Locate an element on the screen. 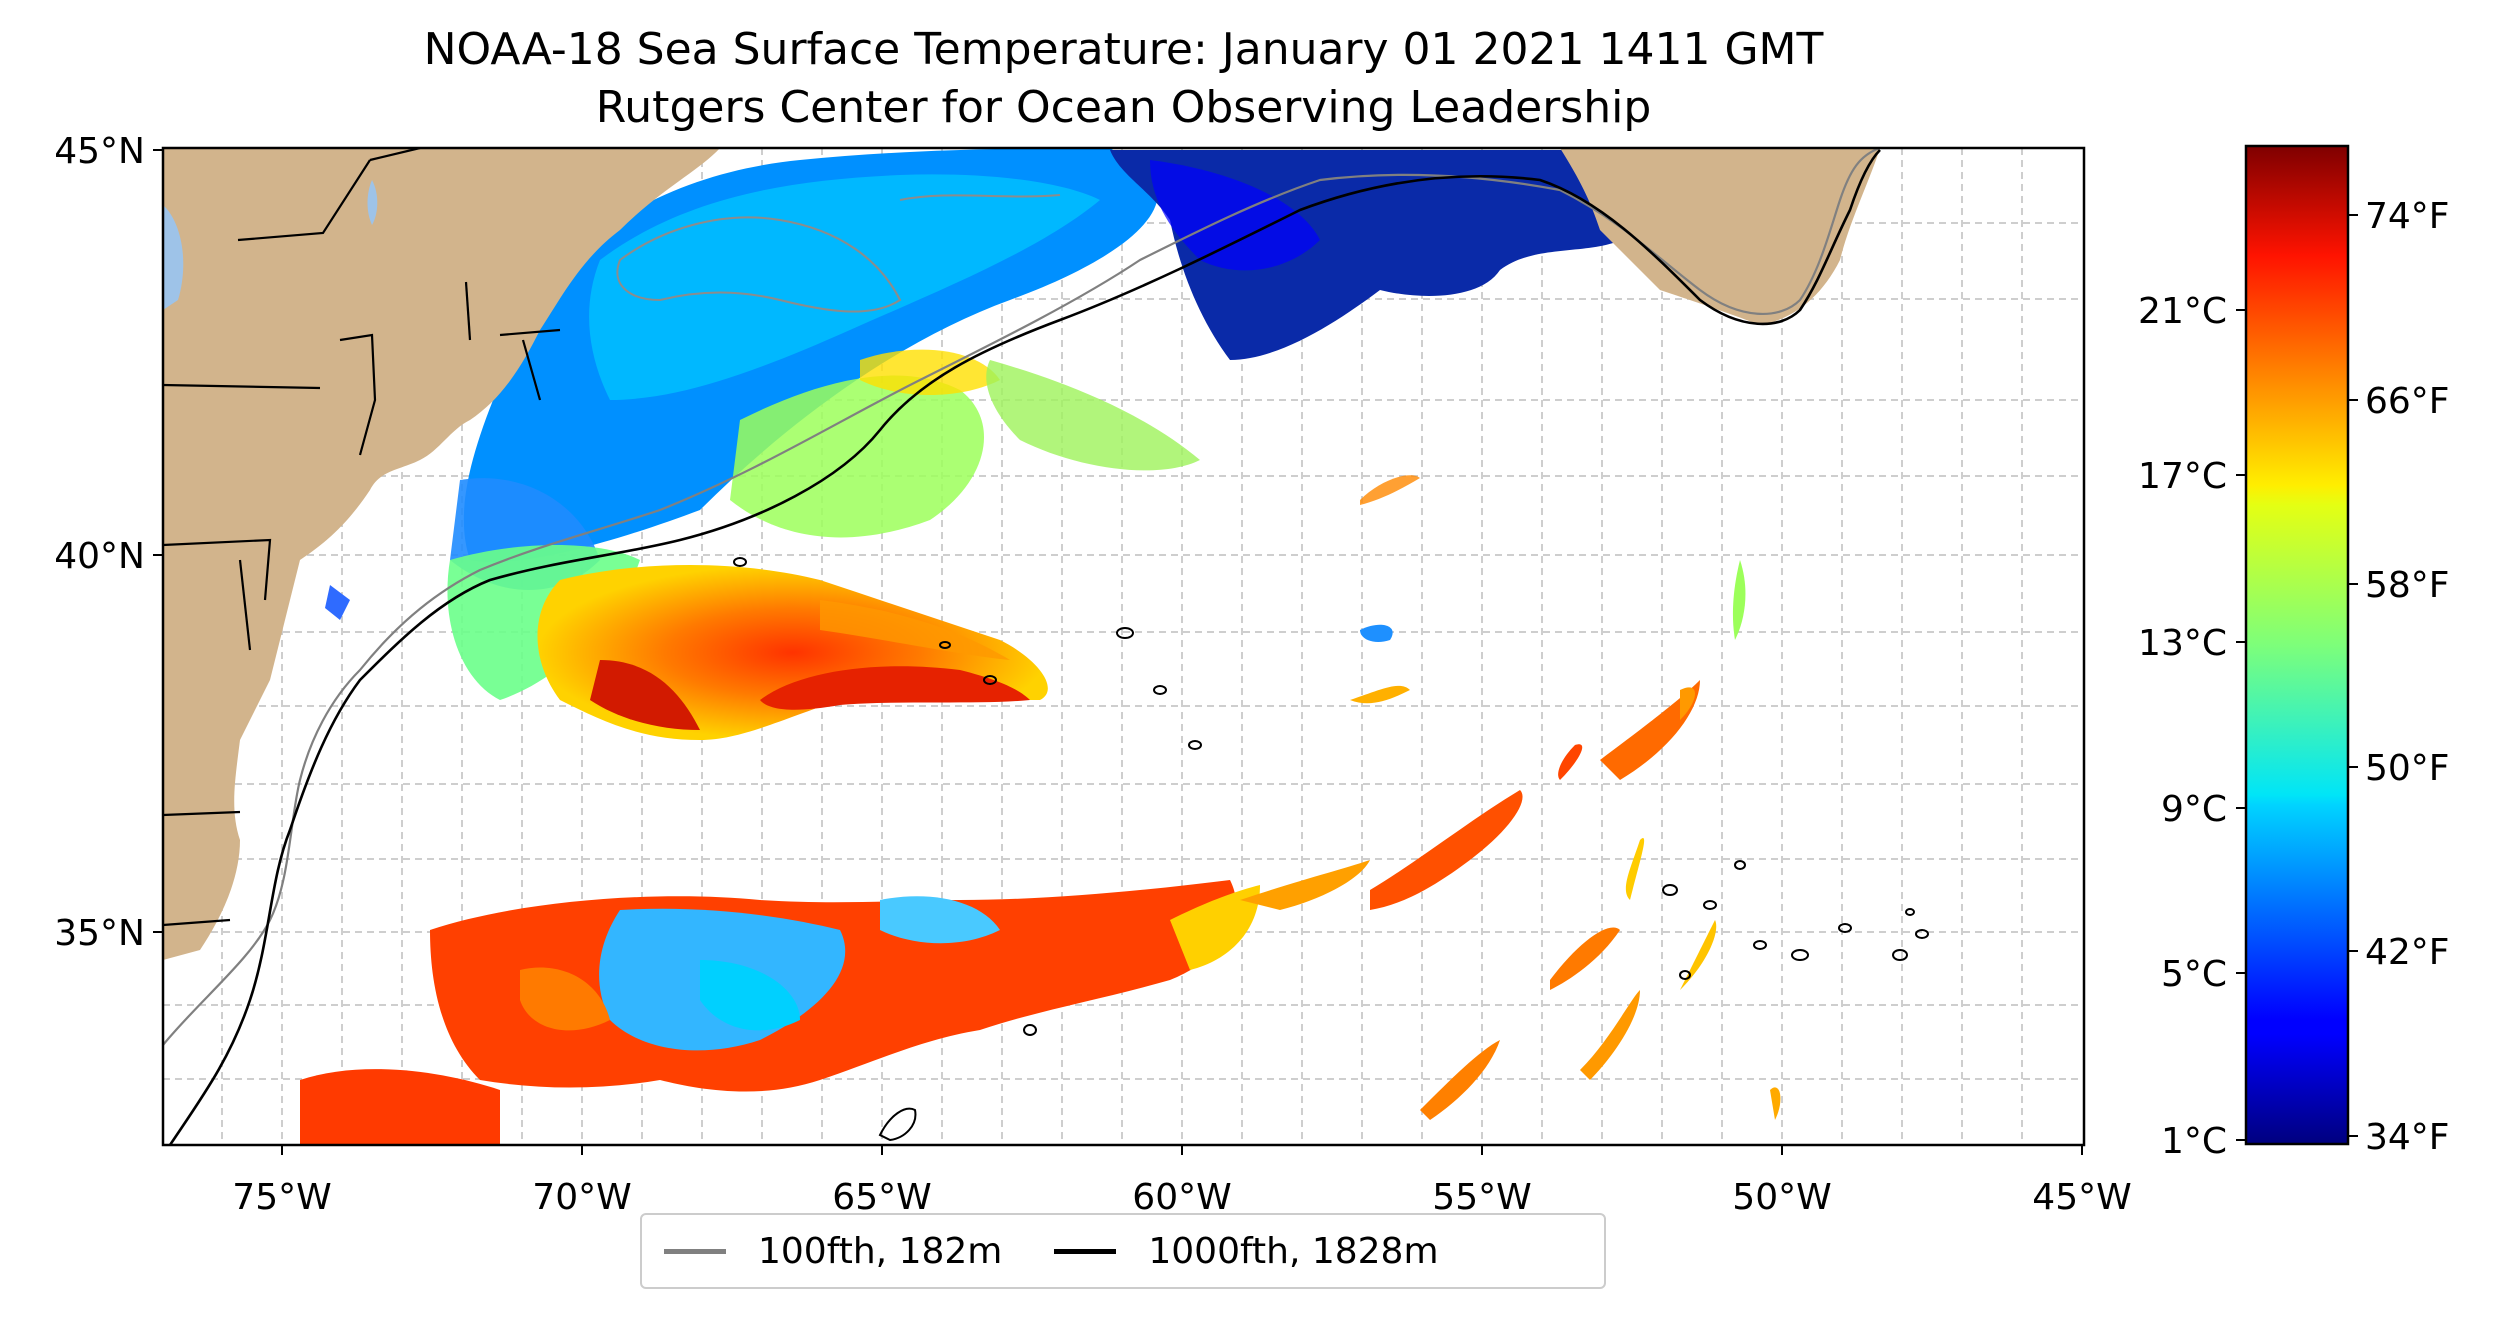 The height and width of the screenshot is (1318, 2502). lon-tick-label: 70°W is located at coordinates (581, 1197).